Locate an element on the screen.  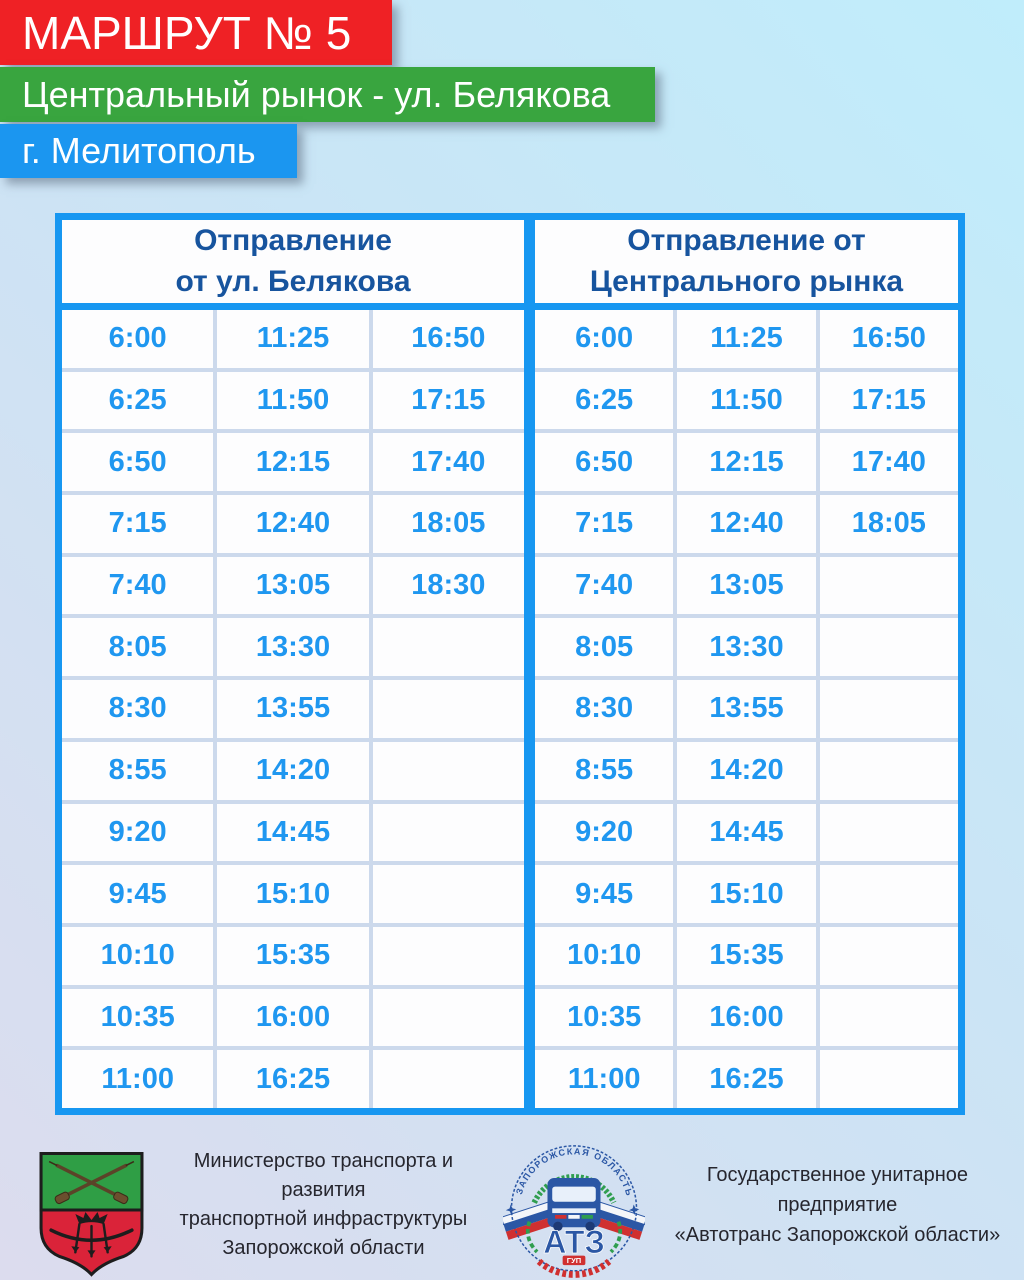
svg-text: АТЗ is located at coordinates (573, 1241).